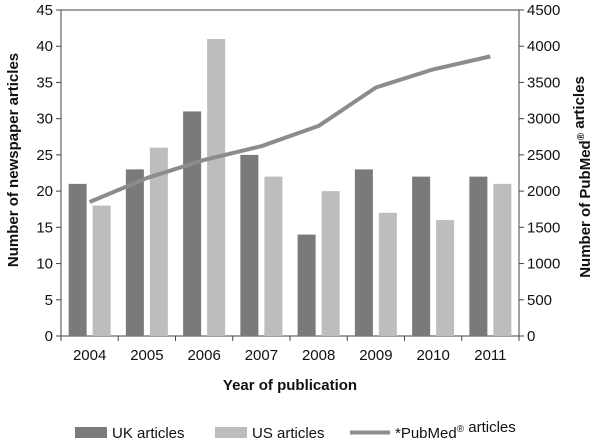 Image resolution: width=600 pixels, height=444 pixels. I want to click on bar-uk-2010, so click(421, 256).